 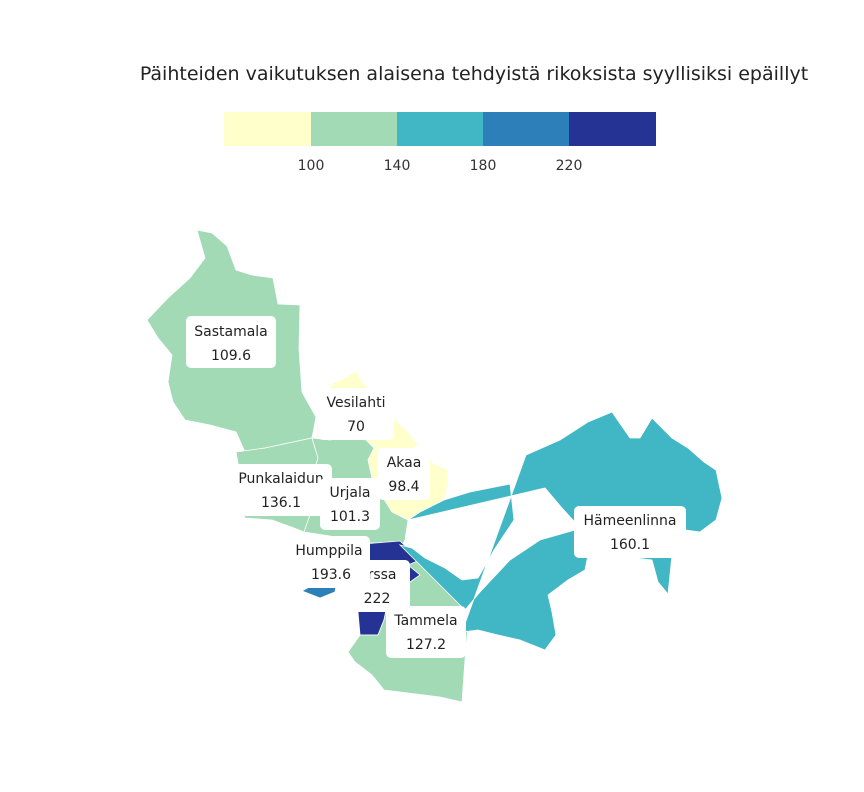 I want to click on label-punkalaidun-name: Punkalaidun, so click(x=280, y=479).